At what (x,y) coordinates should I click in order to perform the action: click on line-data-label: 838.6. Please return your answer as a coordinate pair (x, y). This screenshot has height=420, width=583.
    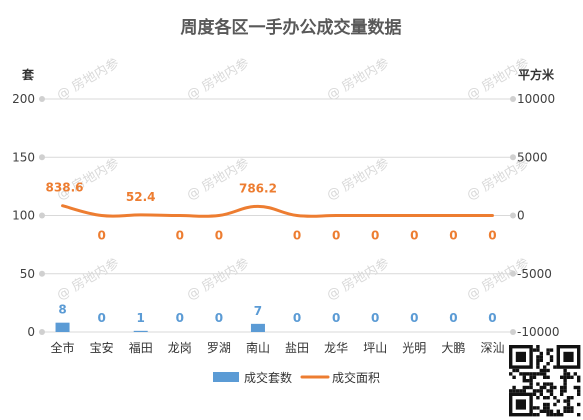
    Looking at the image, I should click on (65, 188).